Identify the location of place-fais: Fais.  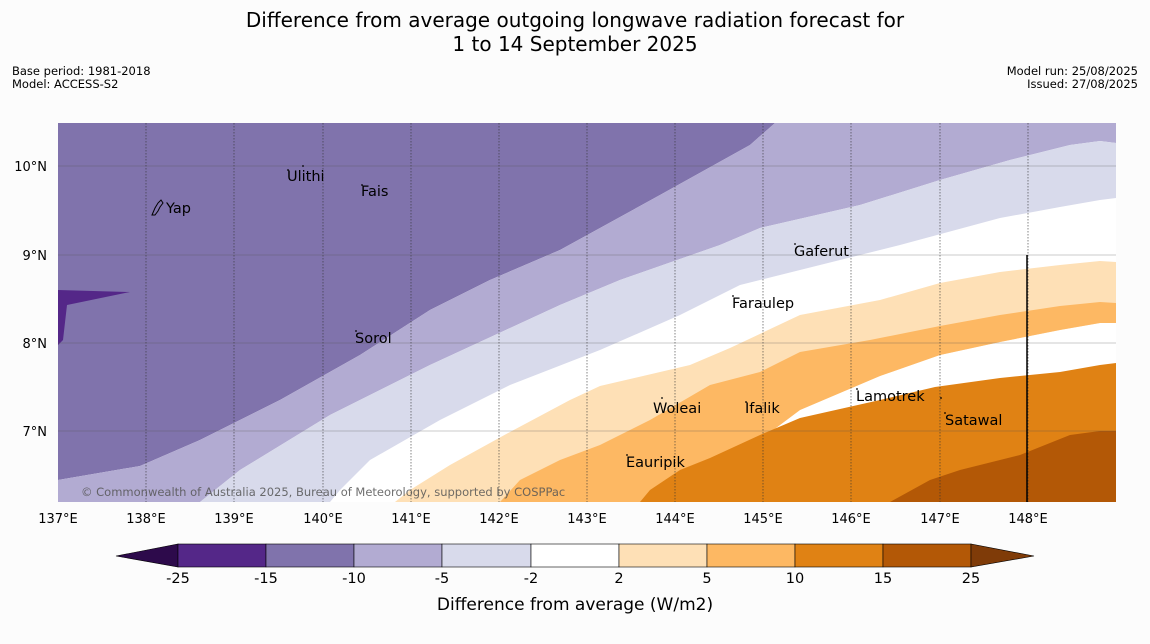
(374, 192).